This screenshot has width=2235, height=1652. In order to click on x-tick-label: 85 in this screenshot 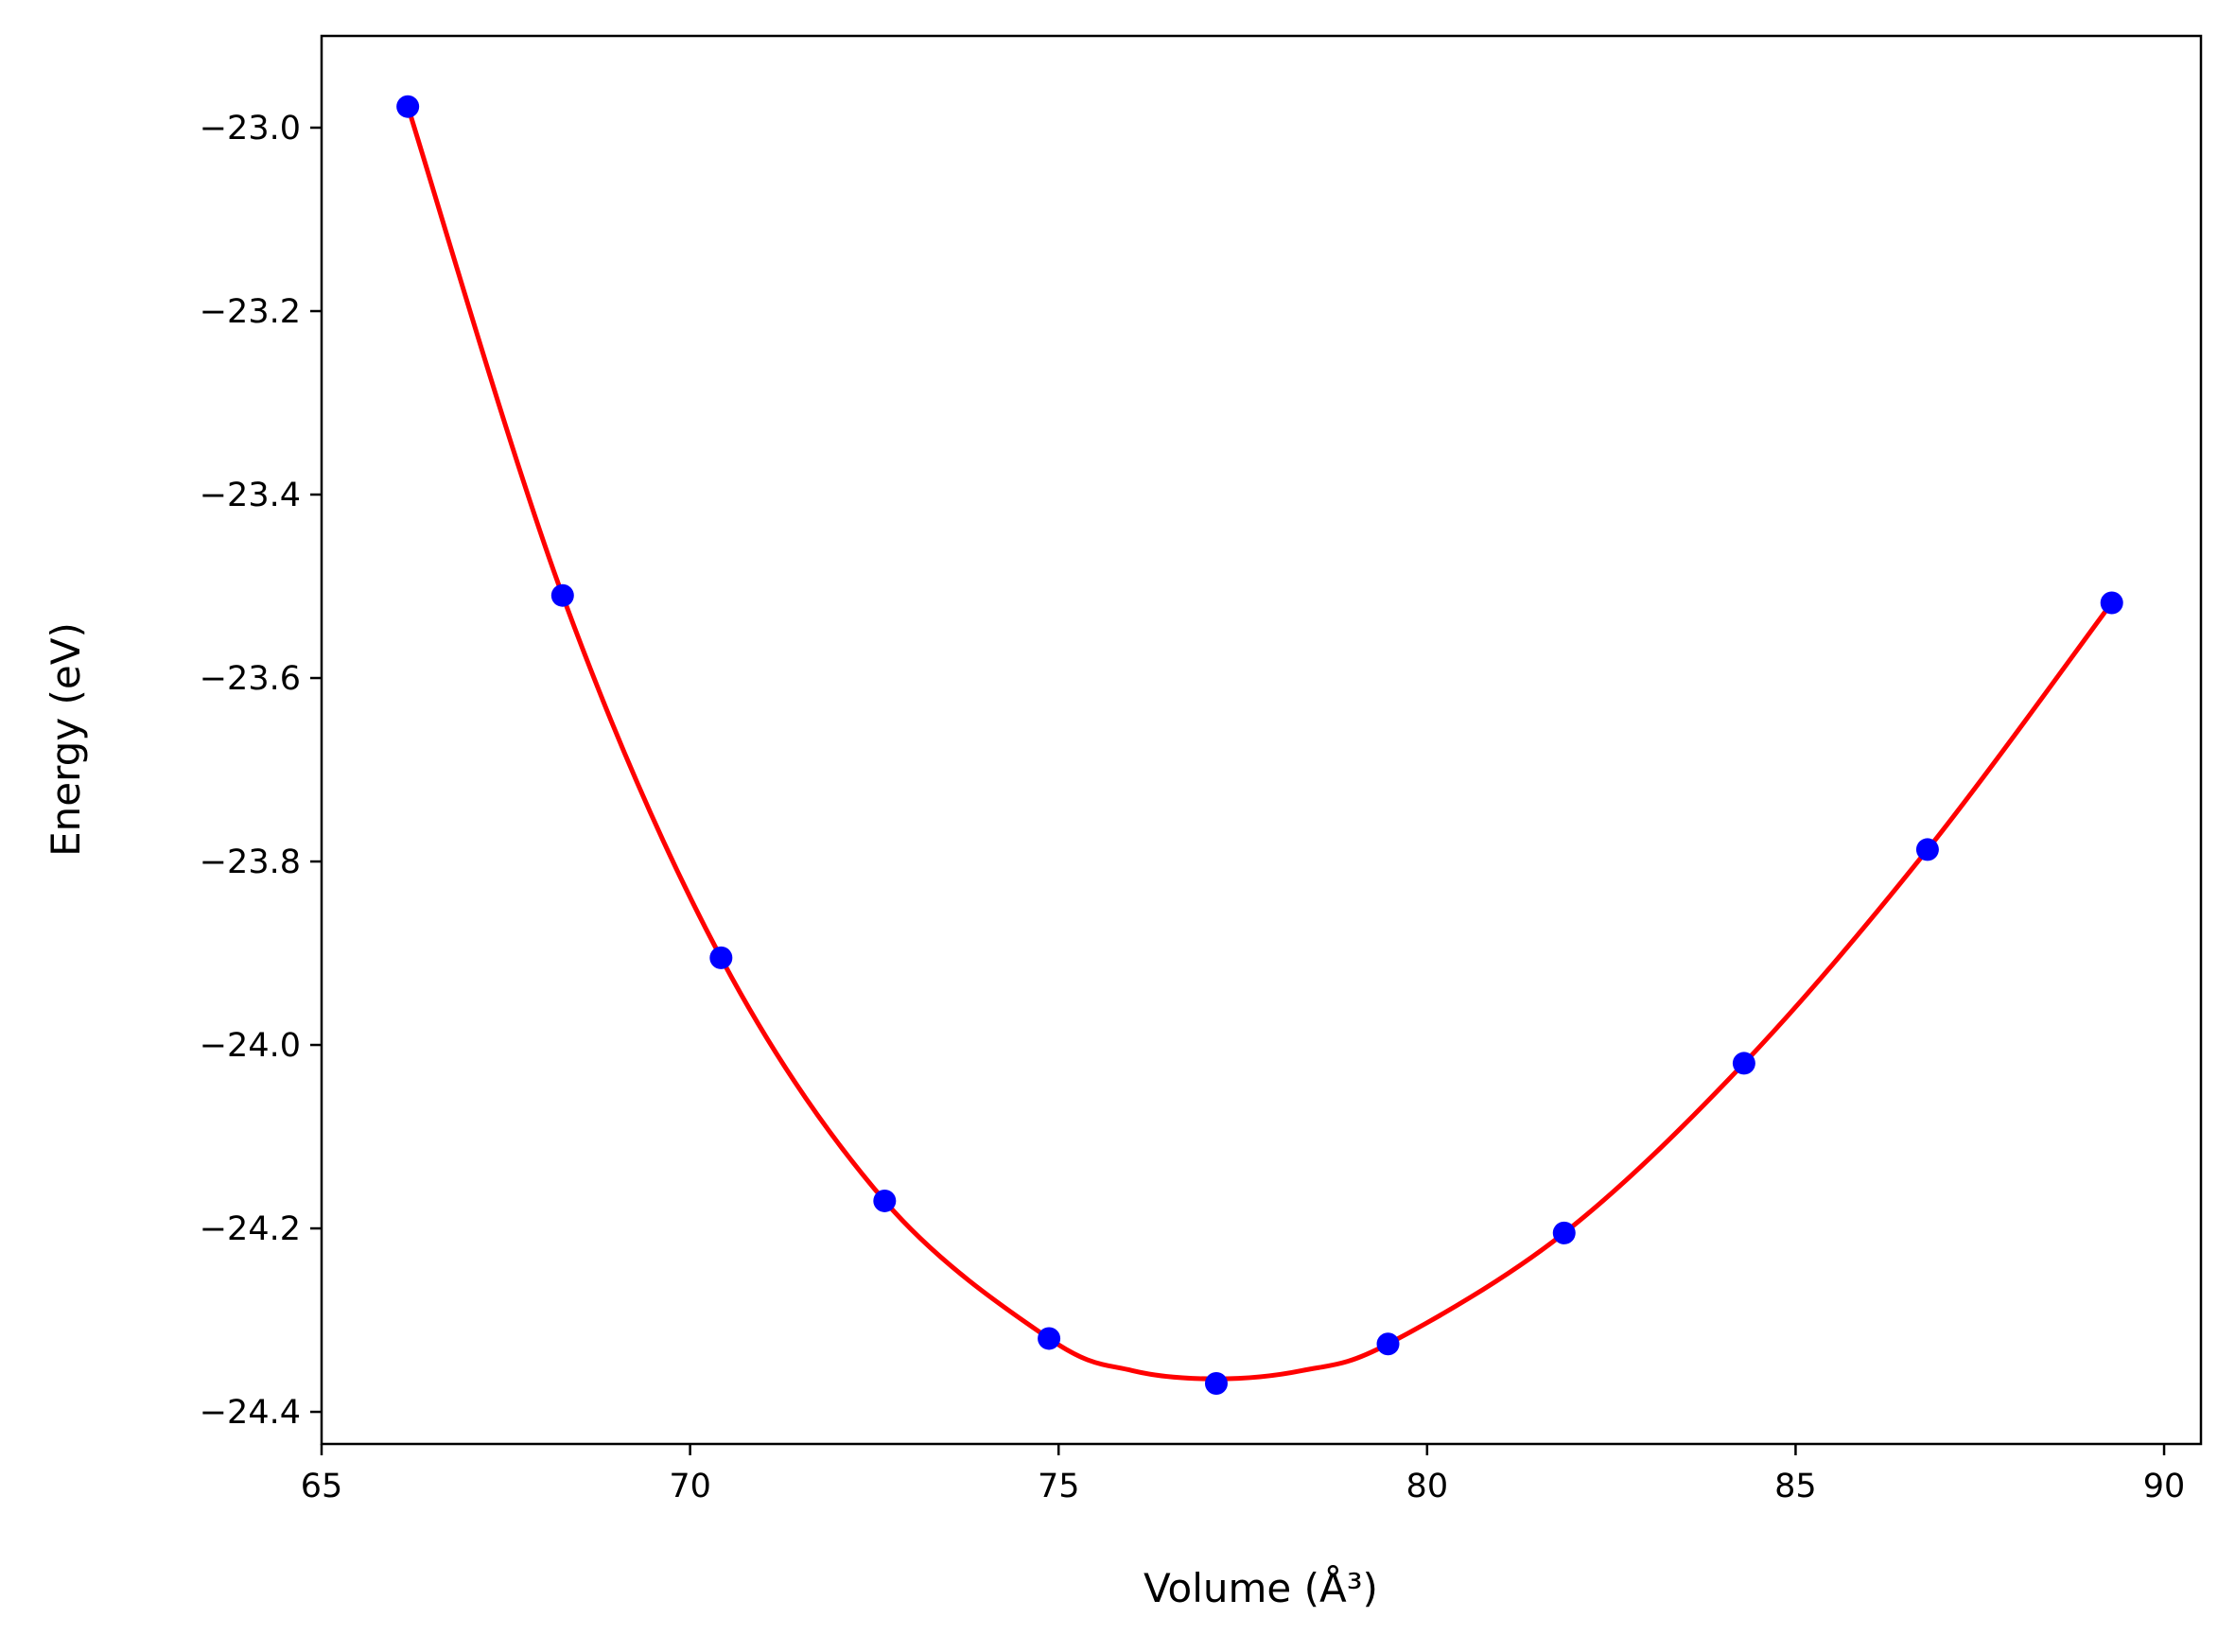, I will do `click(1795, 1487)`.